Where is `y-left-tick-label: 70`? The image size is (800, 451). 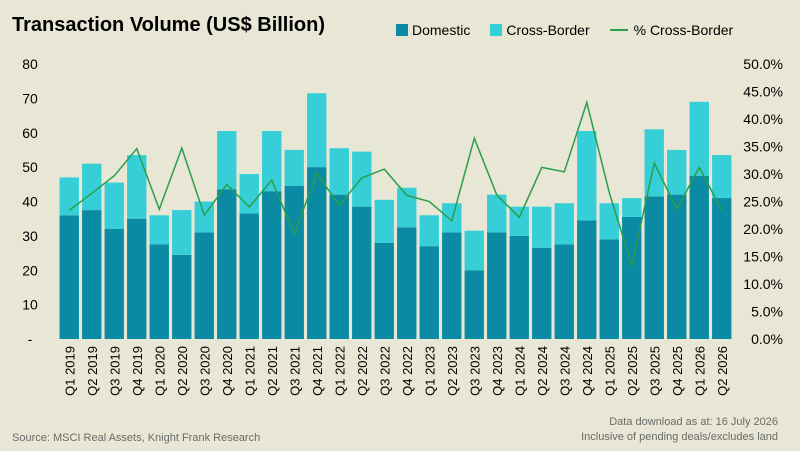
y-left-tick-label: 70 is located at coordinates (30, 98).